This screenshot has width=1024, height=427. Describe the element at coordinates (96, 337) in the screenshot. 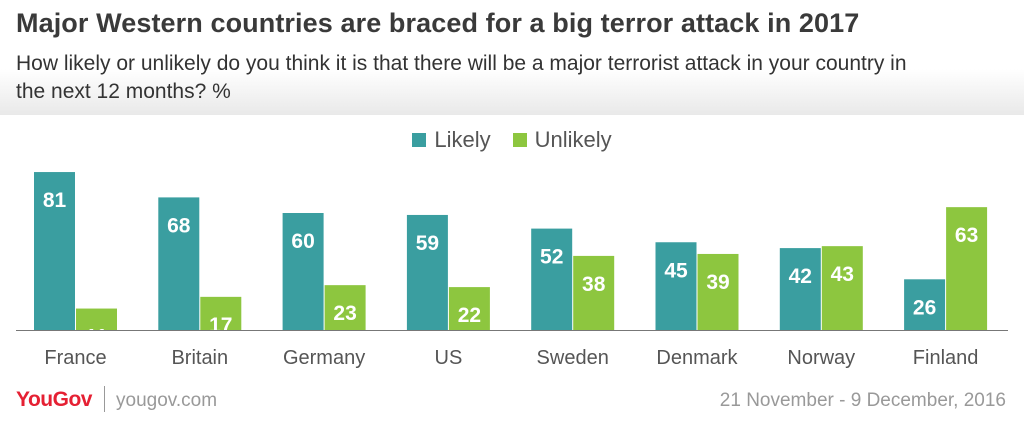

I see `bar-value-label: 11` at that location.